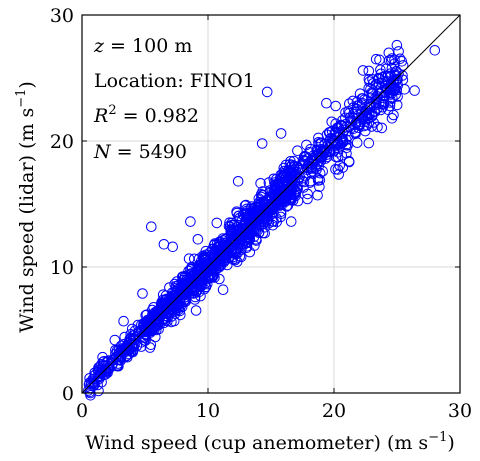 This screenshot has width=480, height=461. Describe the element at coordinates (270, 442) in the screenshot. I see `x-axis-label: Wind speed (cup anemometer) (m s−1)` at that location.